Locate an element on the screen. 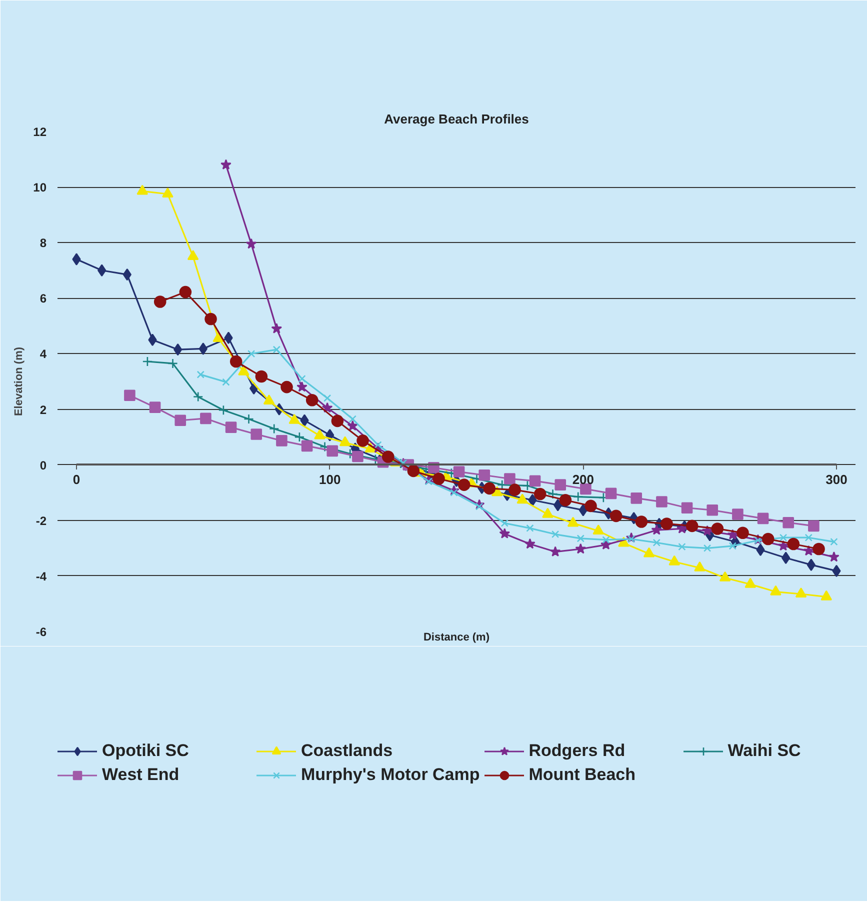 The width and height of the screenshot is (867, 910). y-tick-label: 2 is located at coordinates (43, 409).